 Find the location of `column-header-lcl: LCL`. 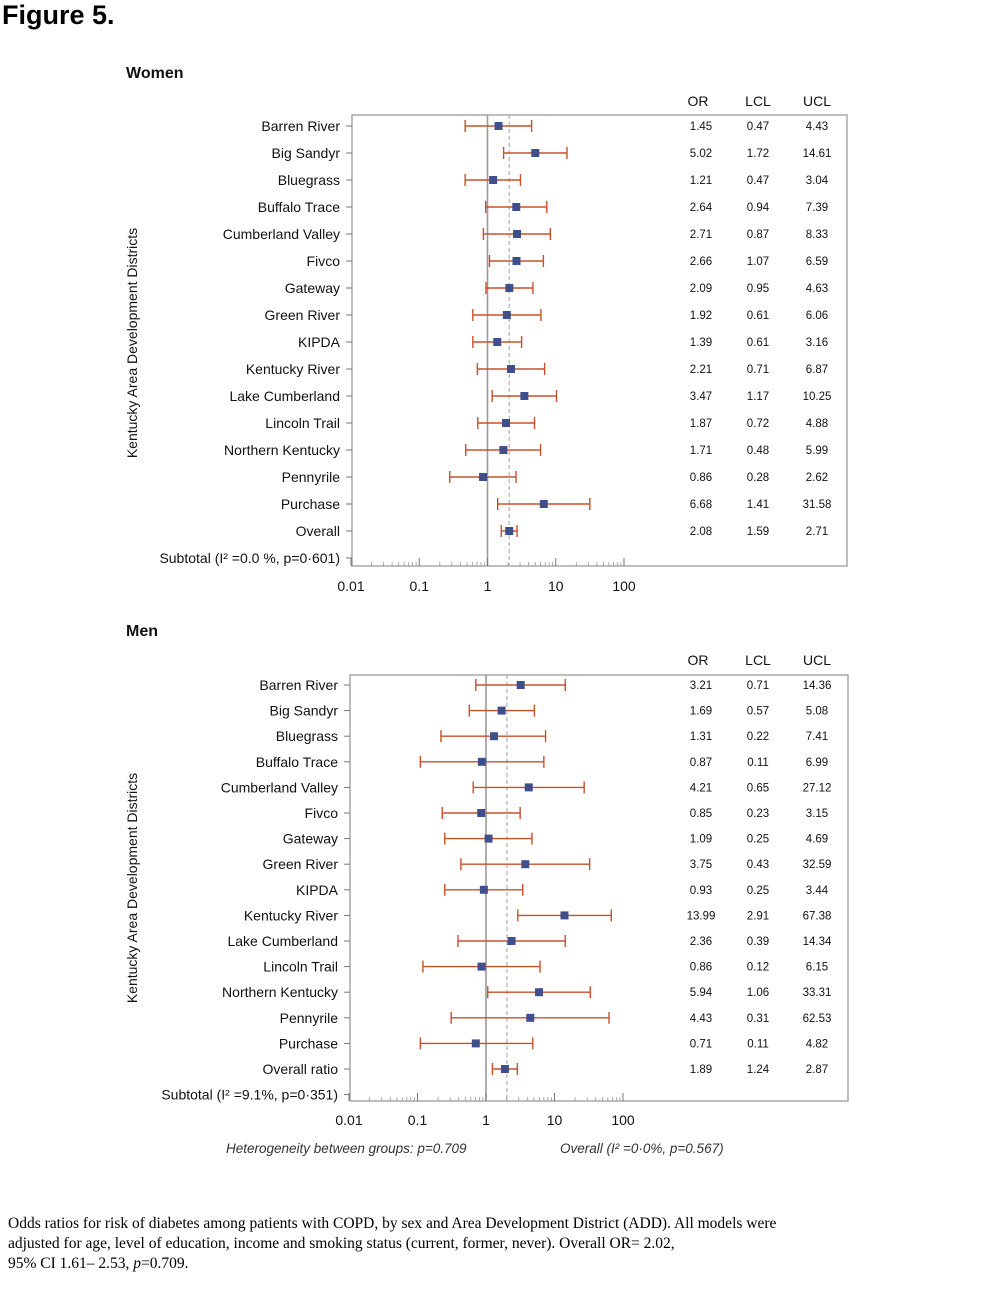

column-header-lcl: LCL is located at coordinates (758, 101).